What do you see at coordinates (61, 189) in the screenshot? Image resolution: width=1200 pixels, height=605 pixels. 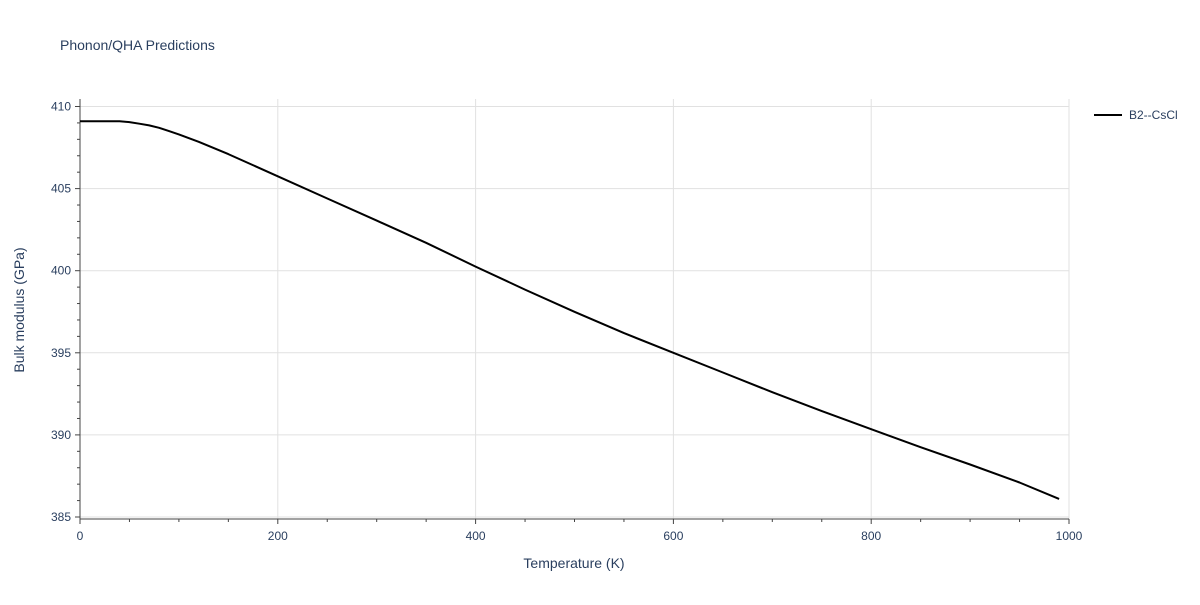 I see `y-tick-label: 405` at bounding box center [61, 189].